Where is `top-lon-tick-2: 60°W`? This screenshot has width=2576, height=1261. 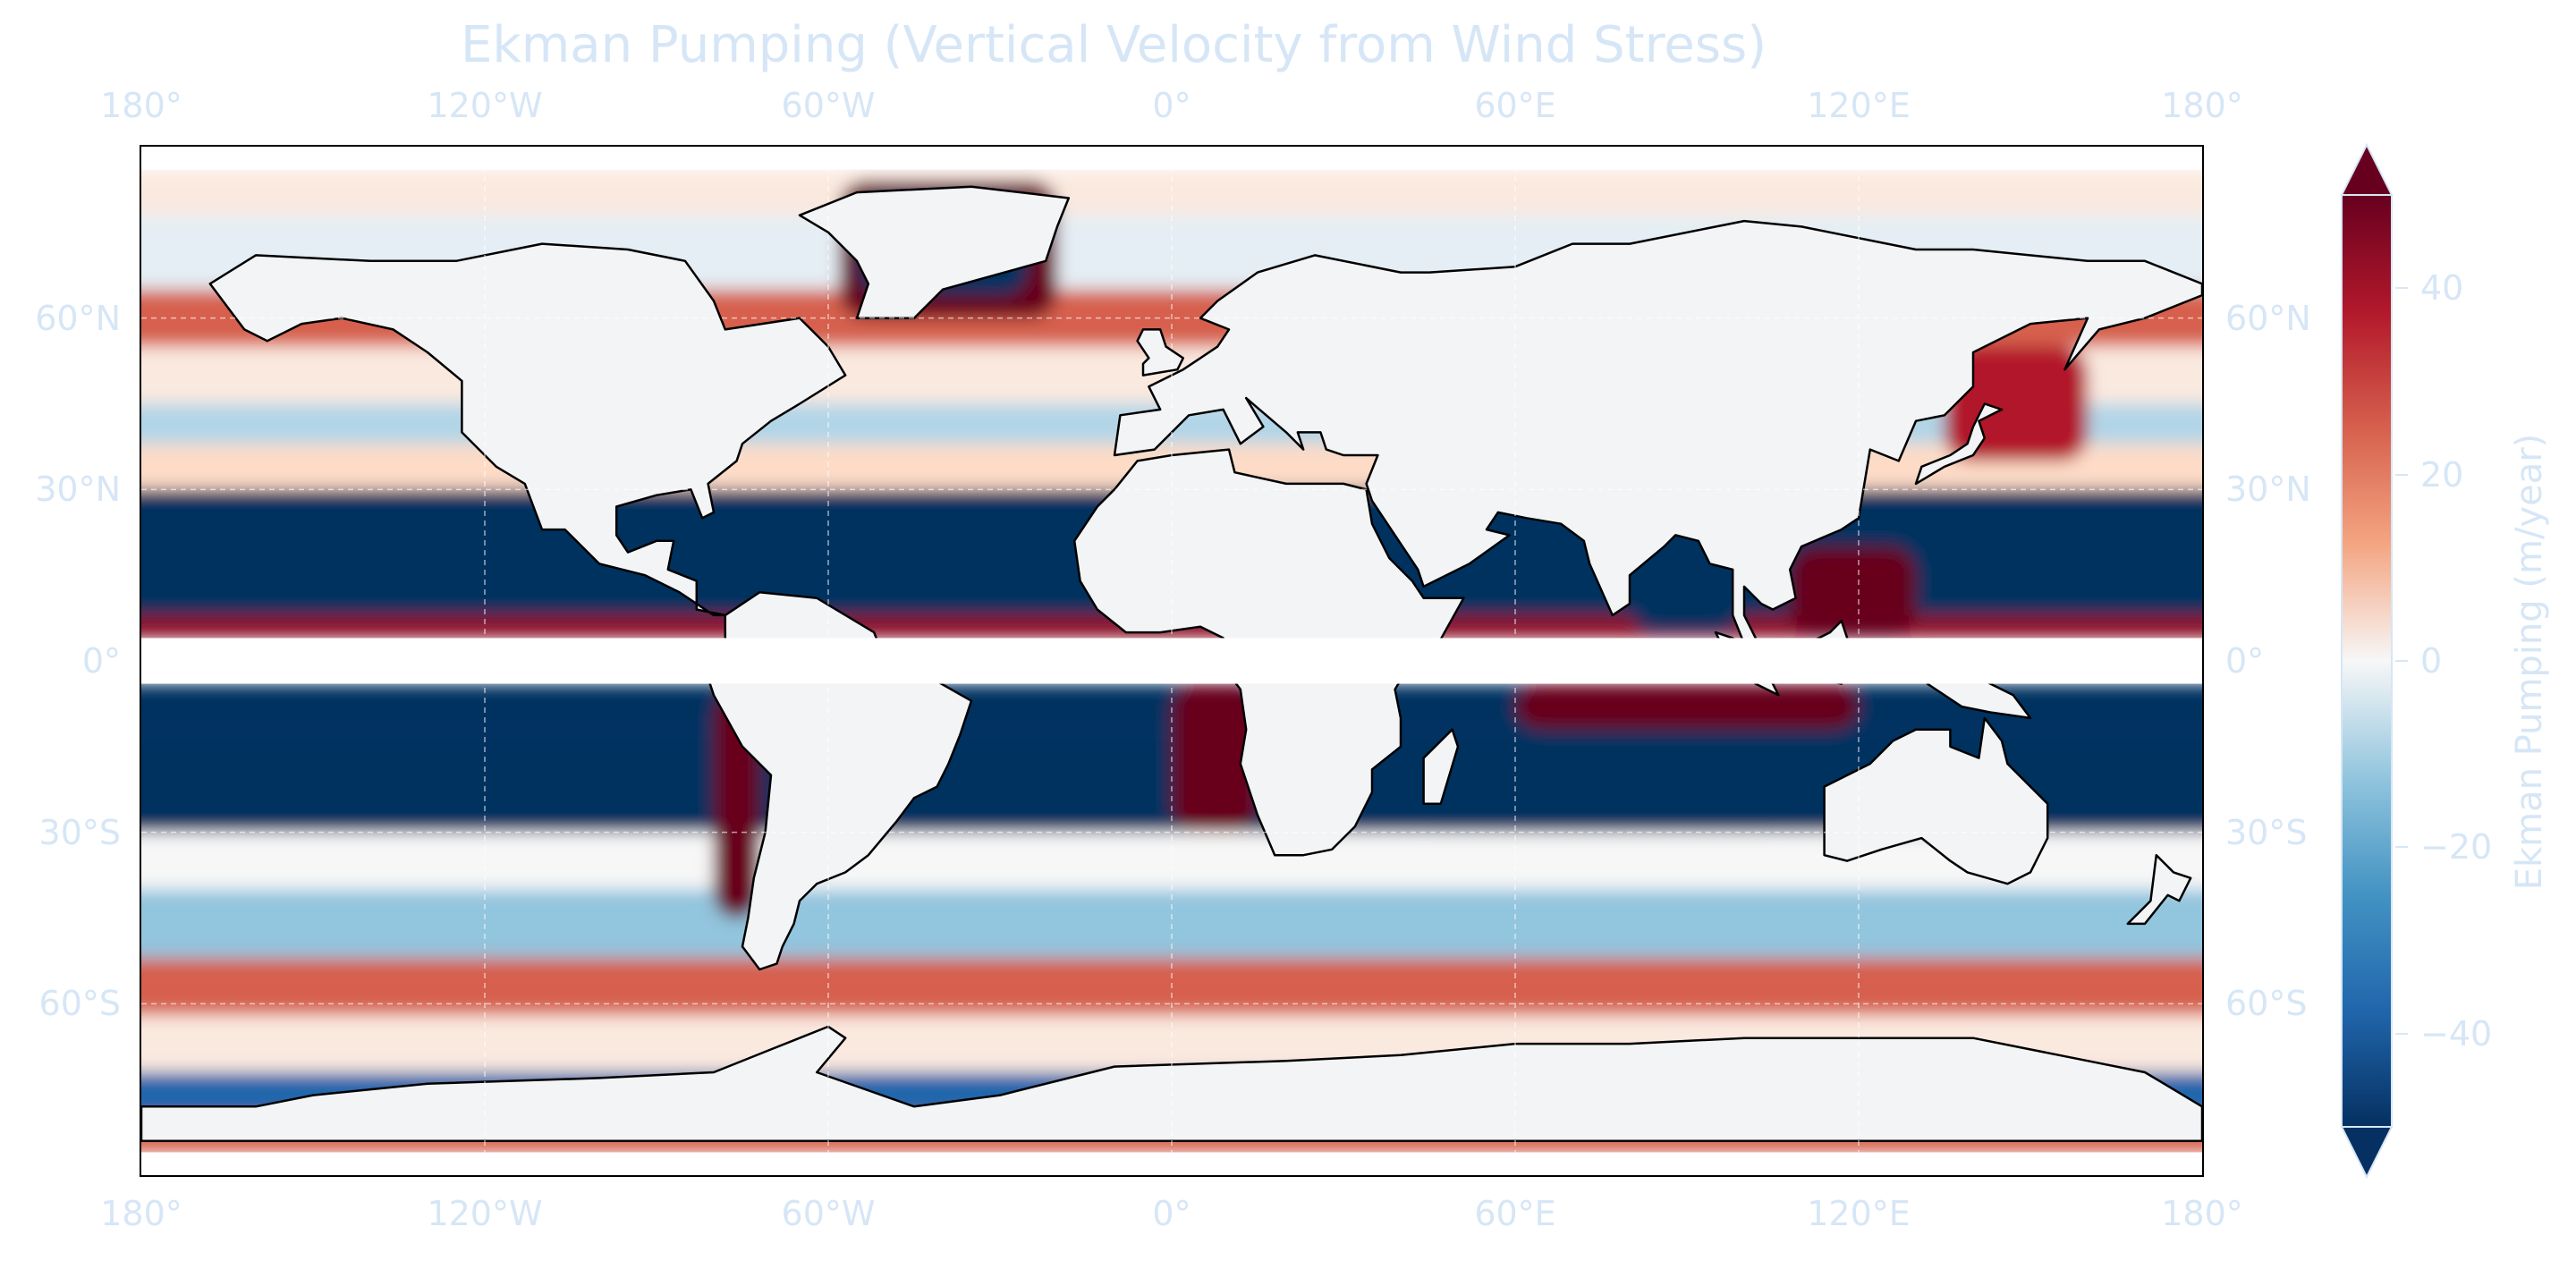
top-lon-tick-2: 60°W is located at coordinates (828, 105).